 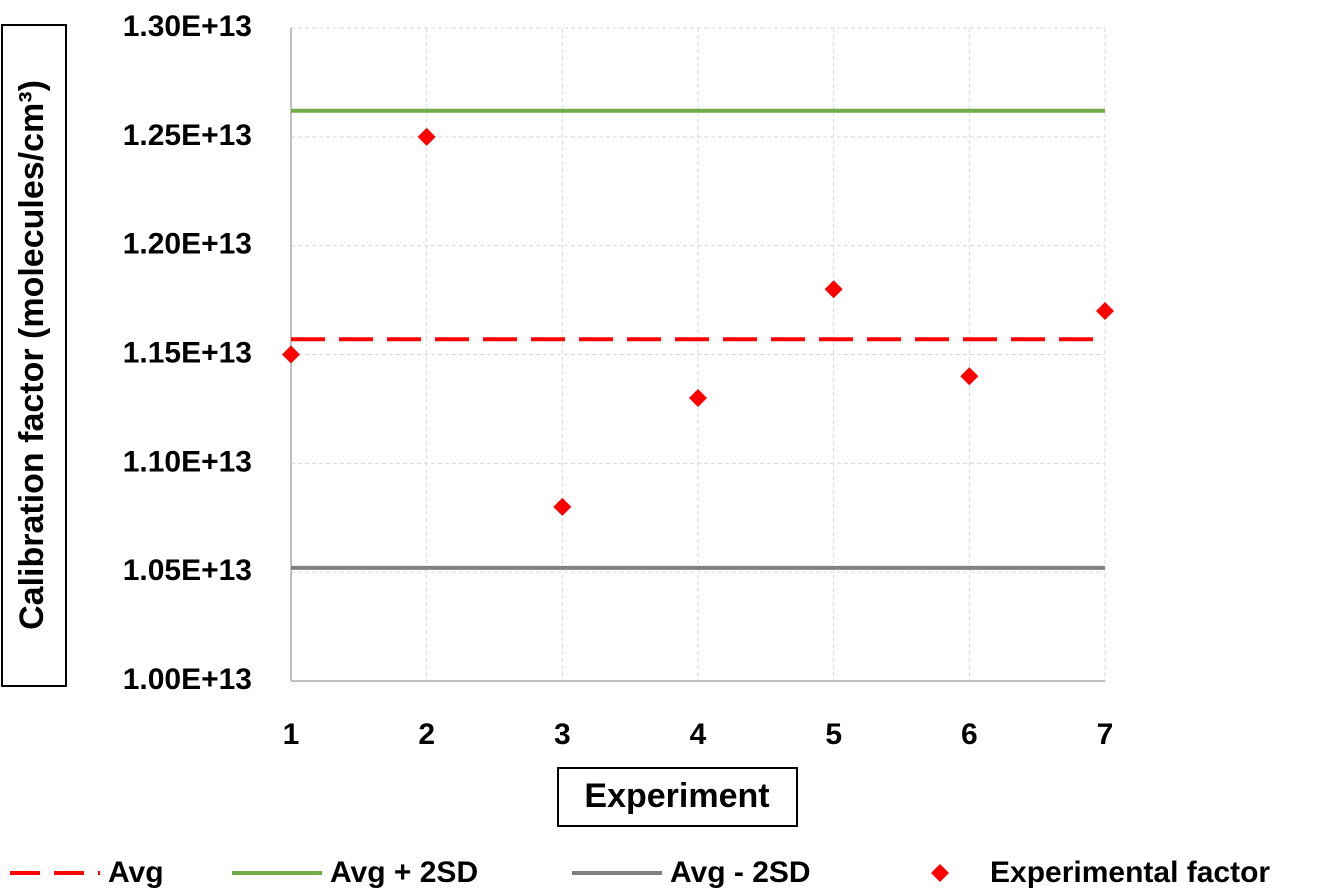 I want to click on legend-label: Avg + 2SD, so click(x=404, y=872).